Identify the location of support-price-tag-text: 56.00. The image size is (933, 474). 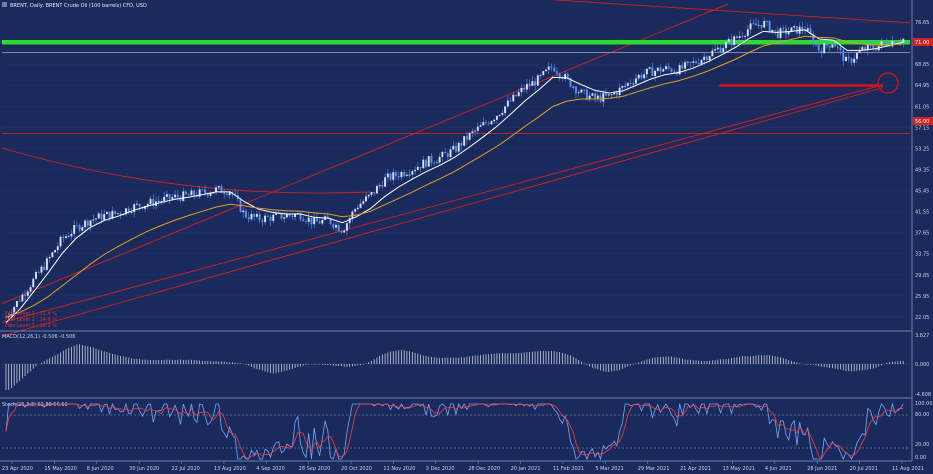
(922, 122).